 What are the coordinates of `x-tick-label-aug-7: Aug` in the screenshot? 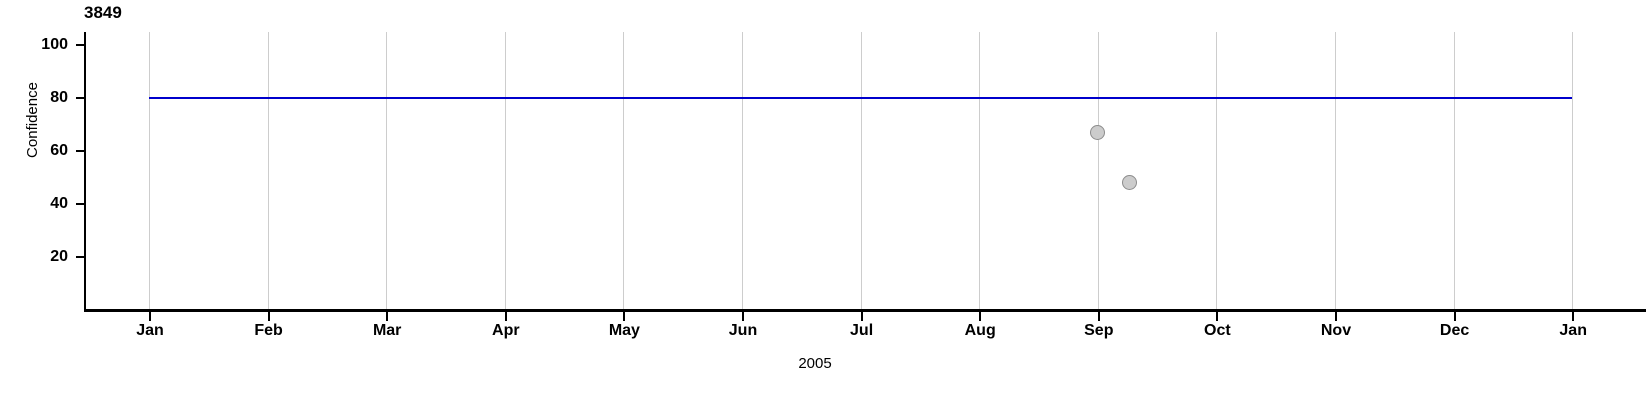 It's located at (980, 330).